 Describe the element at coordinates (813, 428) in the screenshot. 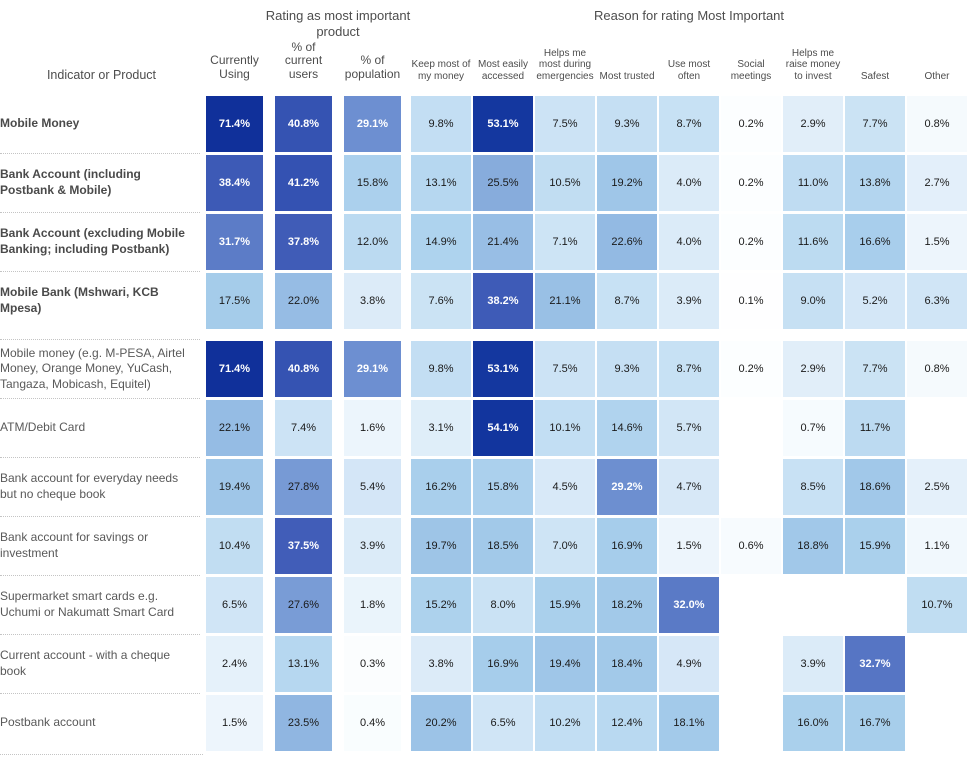

I see `heatmap-cell: 0.7%` at that location.